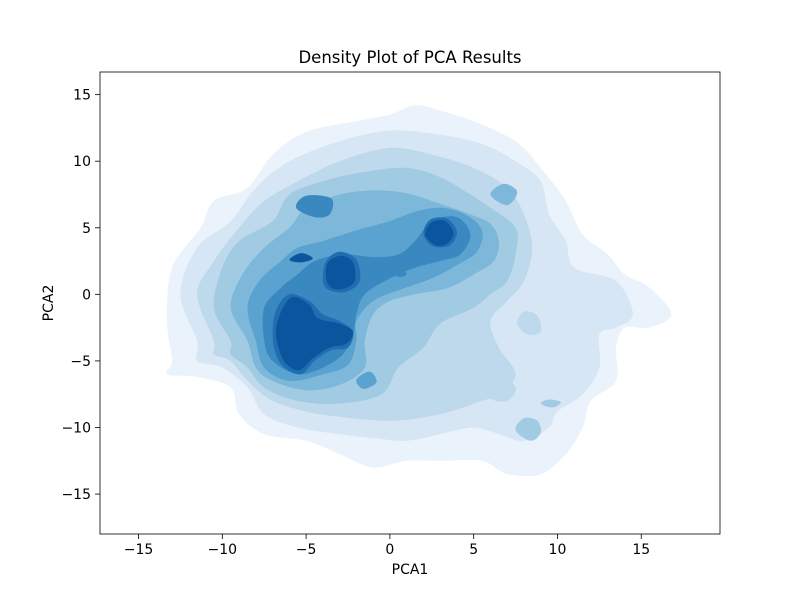 This screenshot has height=600, width=800. I want to click on x-axis-label: PCA1, so click(410, 570).